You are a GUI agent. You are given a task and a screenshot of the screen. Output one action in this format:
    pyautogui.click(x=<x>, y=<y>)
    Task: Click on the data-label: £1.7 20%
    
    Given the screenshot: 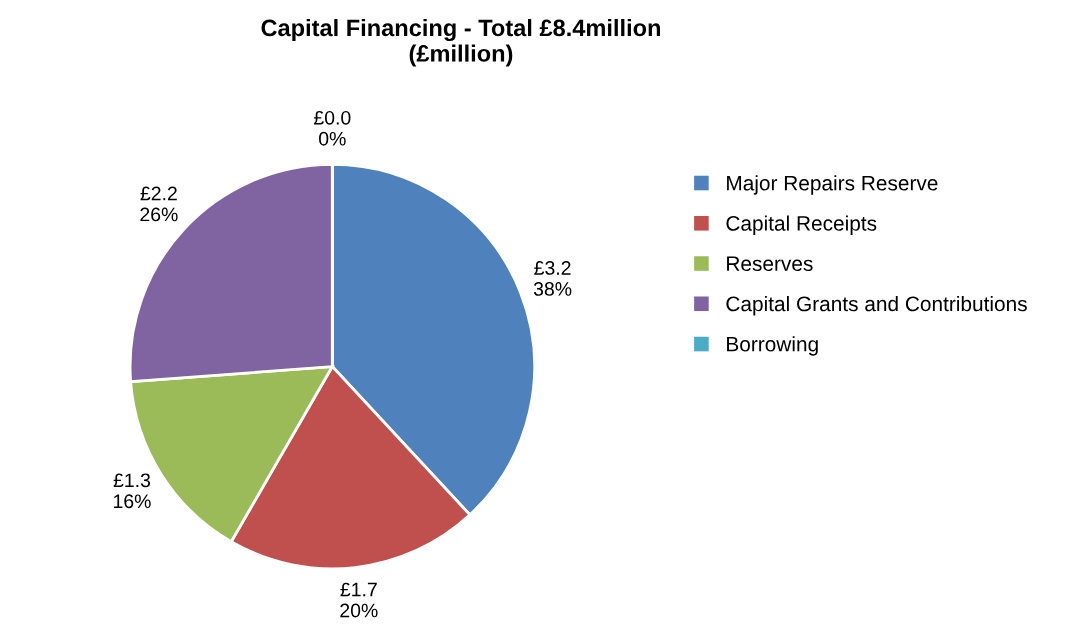 What is the action you would take?
    pyautogui.click(x=359, y=600)
    